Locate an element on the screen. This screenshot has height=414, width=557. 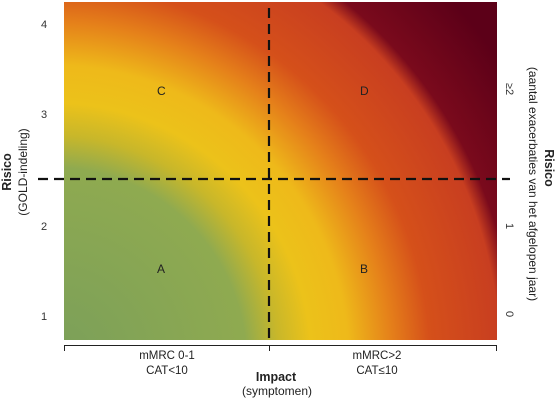
quadrant-label-b: B is located at coordinates (364, 269).